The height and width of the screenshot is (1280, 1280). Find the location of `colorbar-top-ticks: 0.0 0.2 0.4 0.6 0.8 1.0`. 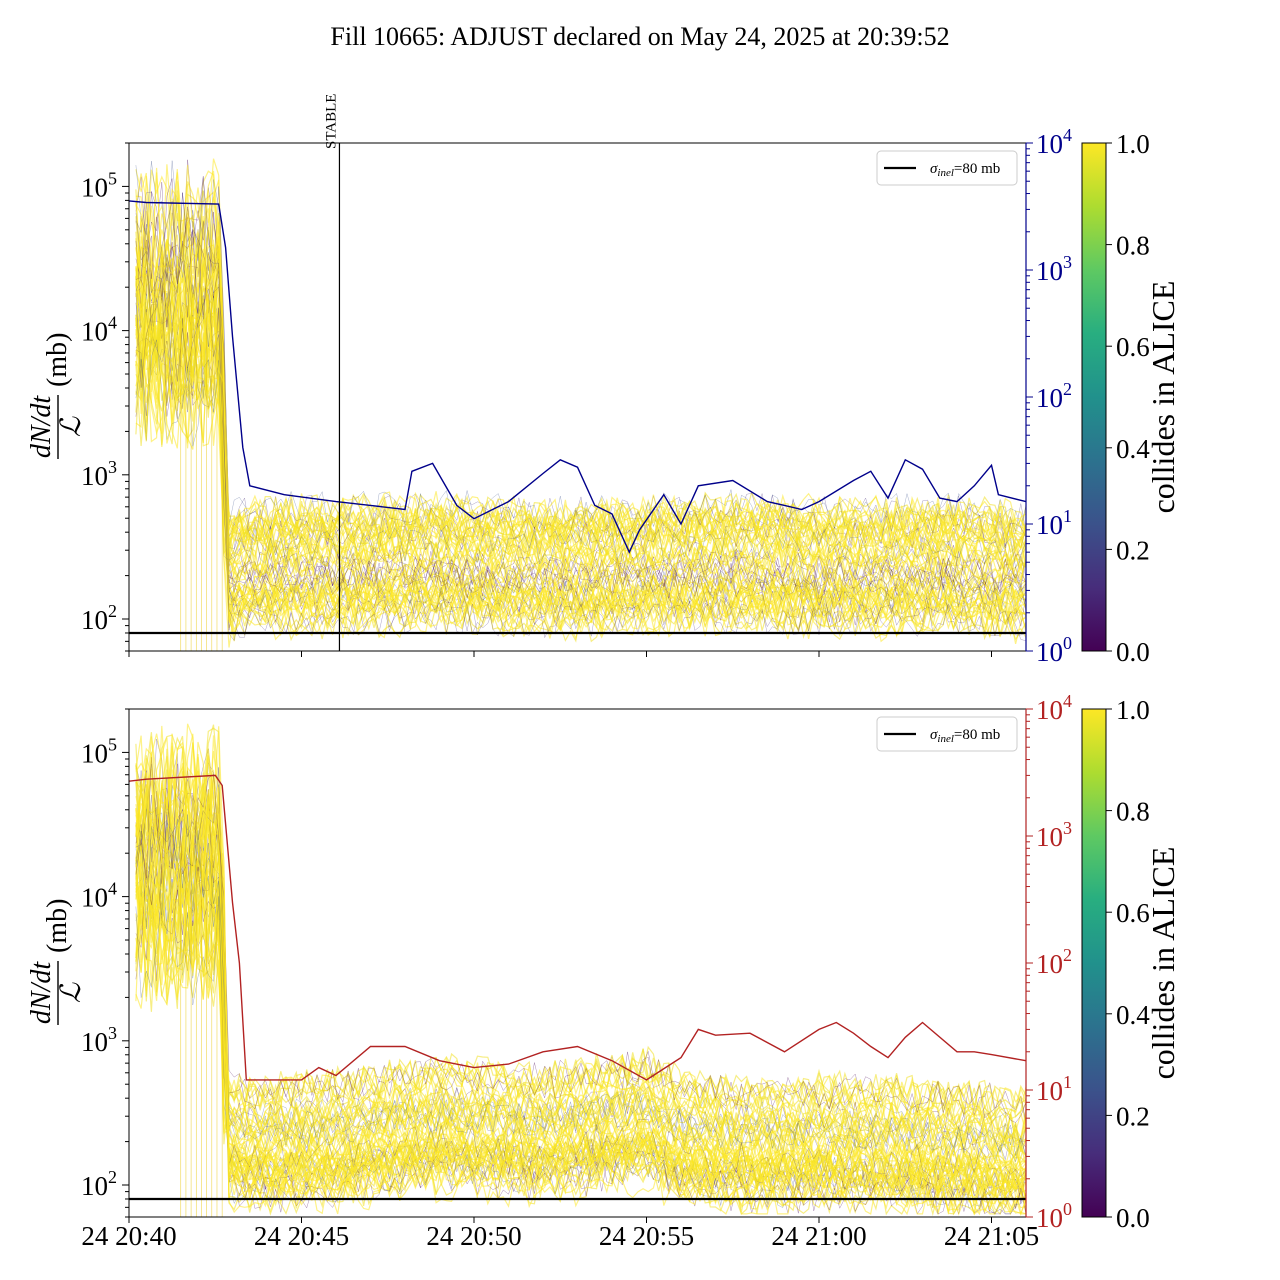

colorbar-top-ticks: 0.0 0.2 0.4 0.6 0.8 1.0 is located at coordinates (1128, 398).